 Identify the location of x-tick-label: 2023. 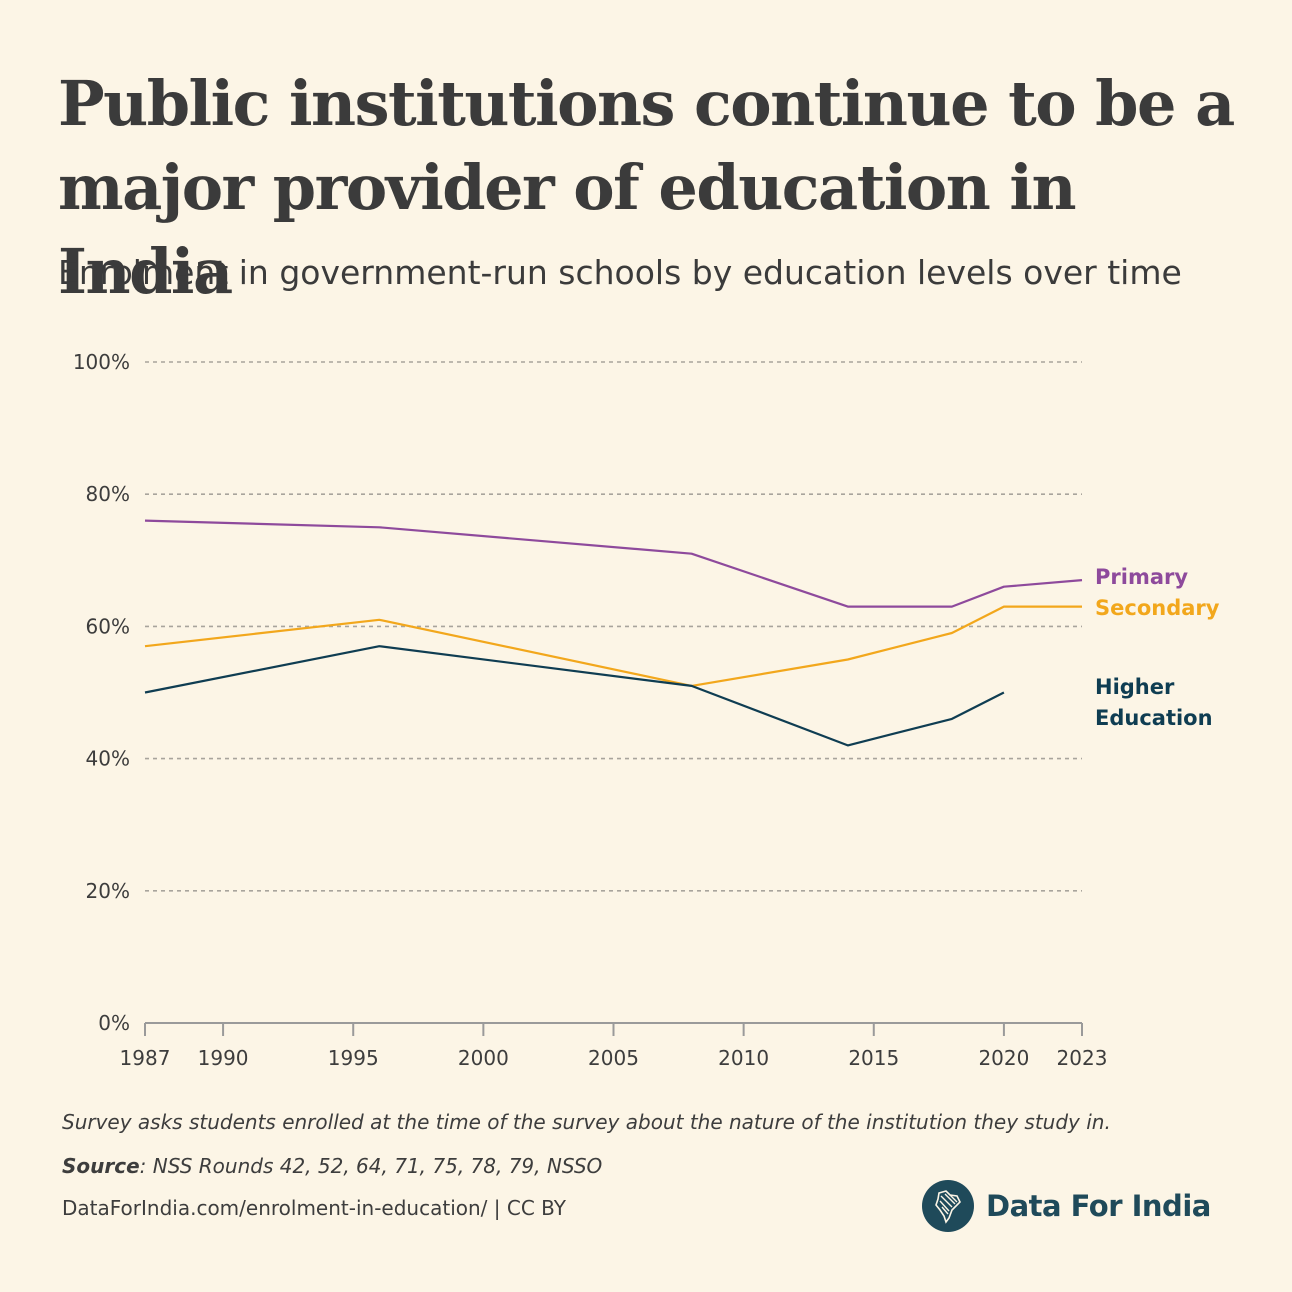
(1082, 1058).